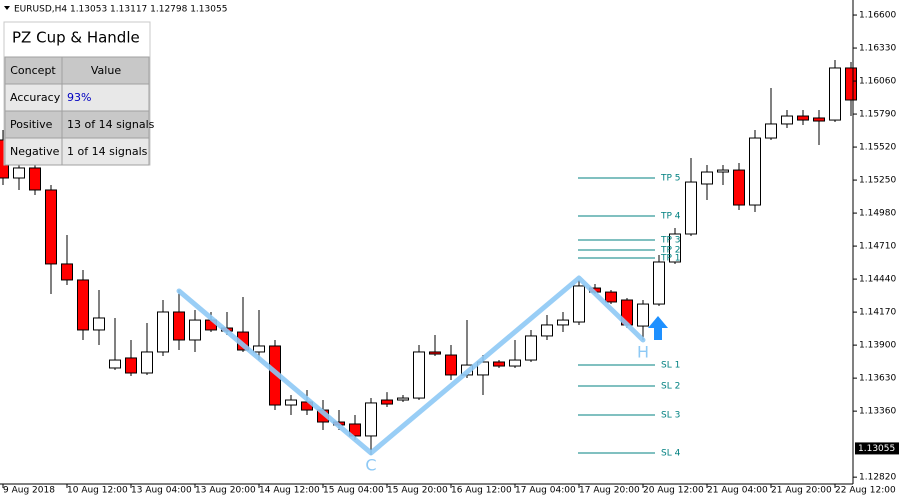 This screenshot has height=500, width=900. Describe the element at coordinates (106, 70) in the screenshot. I see `panel-cell: Value` at that location.